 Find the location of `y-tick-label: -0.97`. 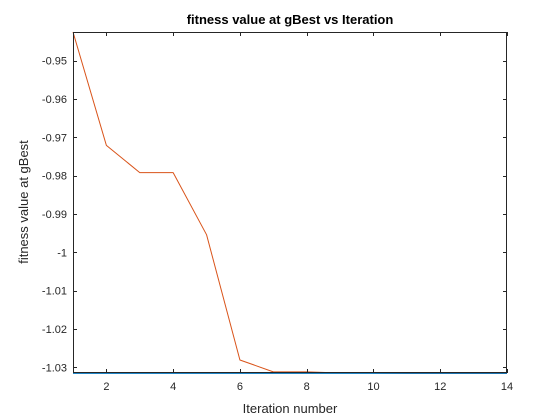

y-tick-label: -0.97 is located at coordinates (54, 138).